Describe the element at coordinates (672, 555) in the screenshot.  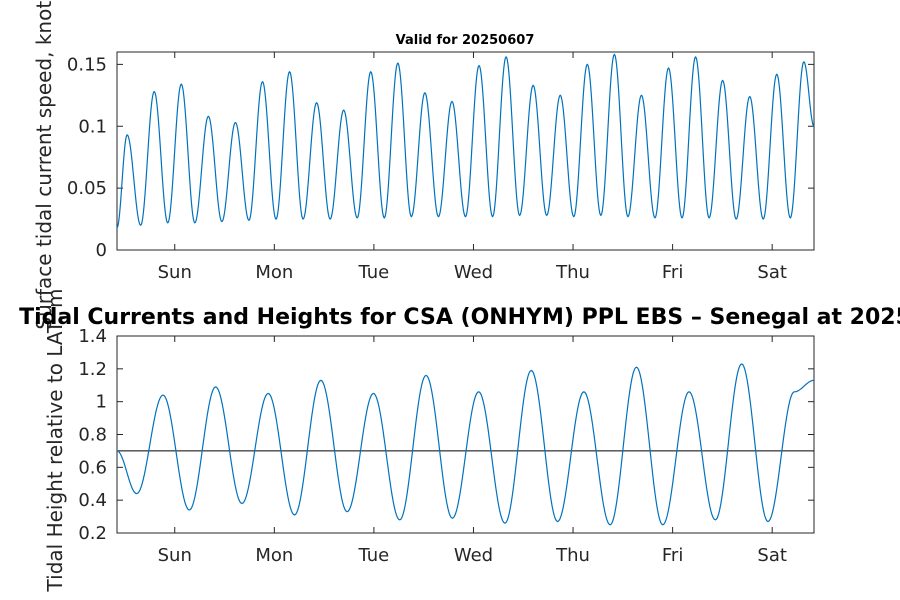
I see `bottom-x-tick-label: Fri` at that location.